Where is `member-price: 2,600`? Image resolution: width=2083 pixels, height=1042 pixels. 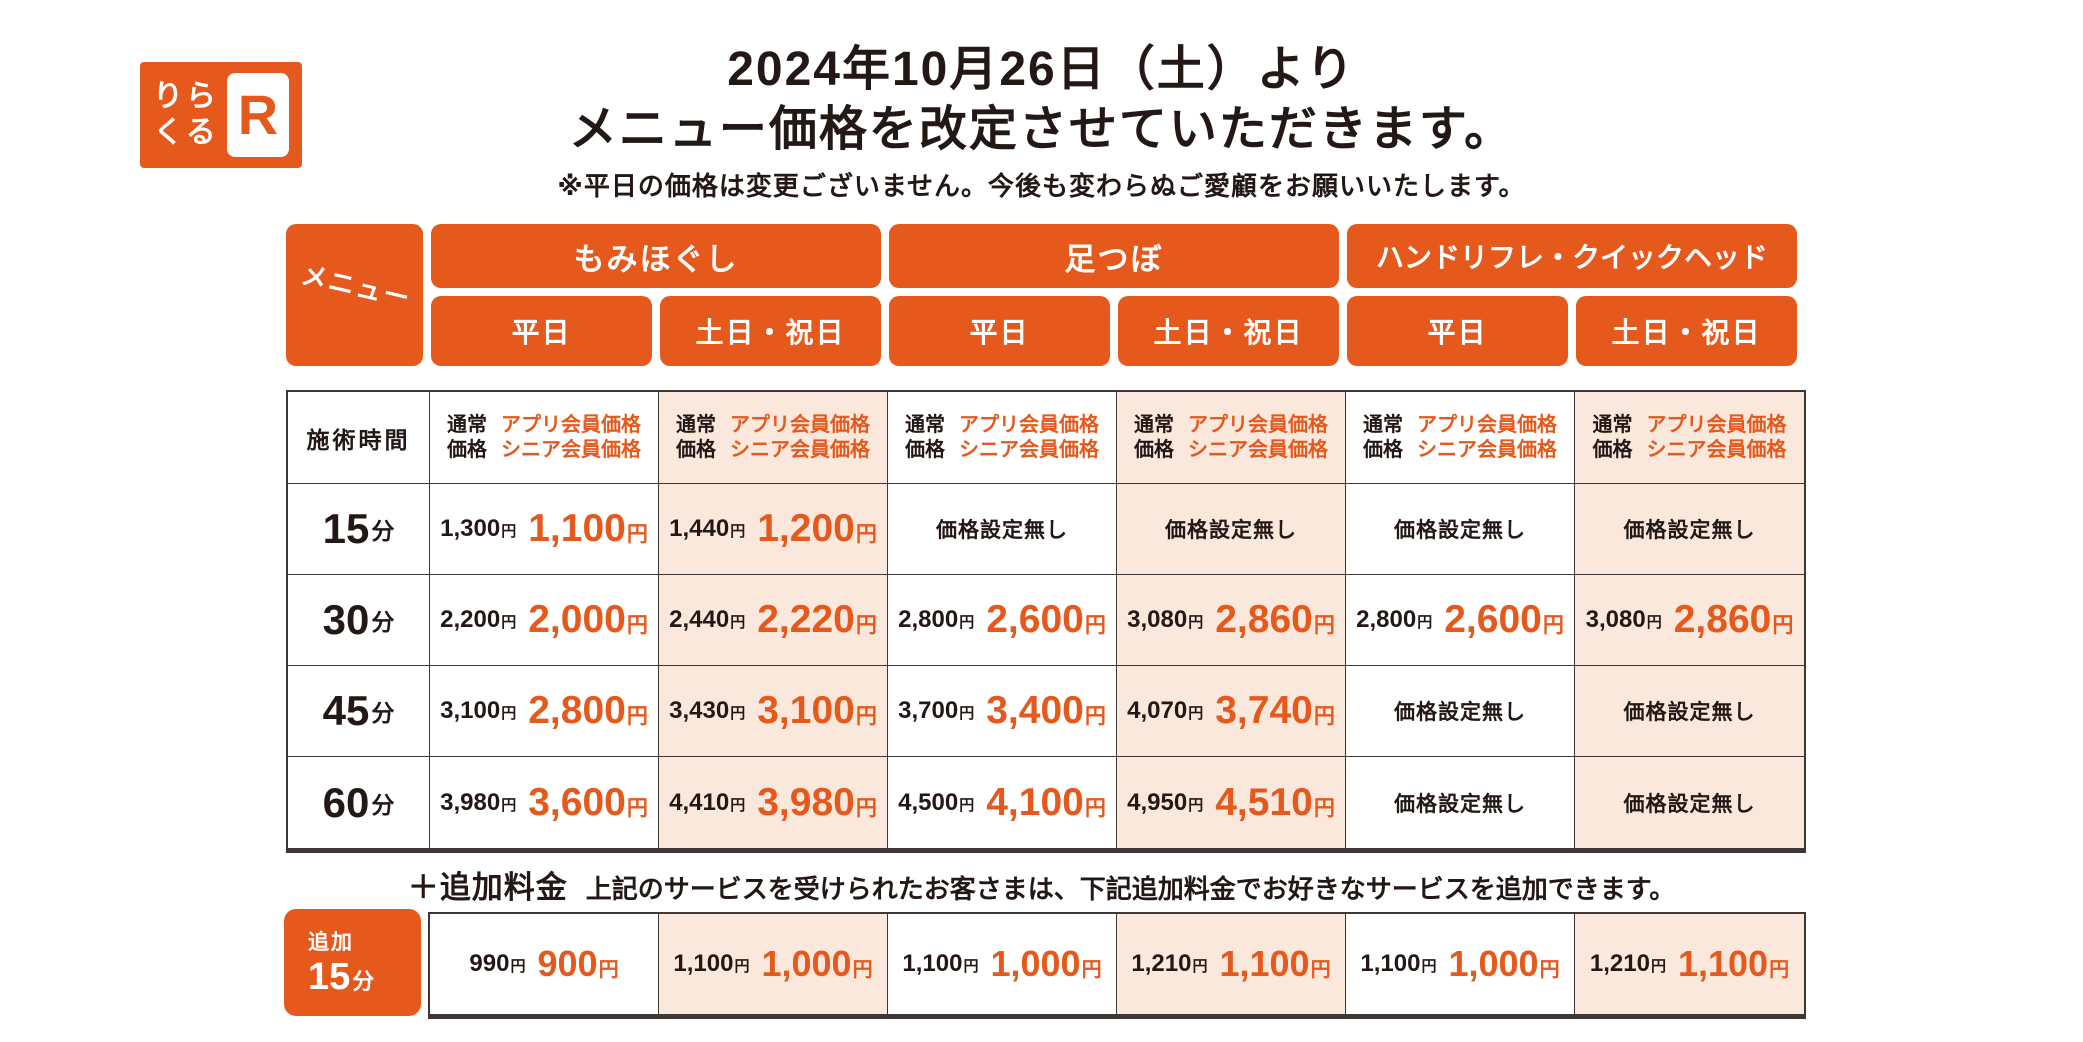
member-price: 2,600 is located at coordinates (1035, 619).